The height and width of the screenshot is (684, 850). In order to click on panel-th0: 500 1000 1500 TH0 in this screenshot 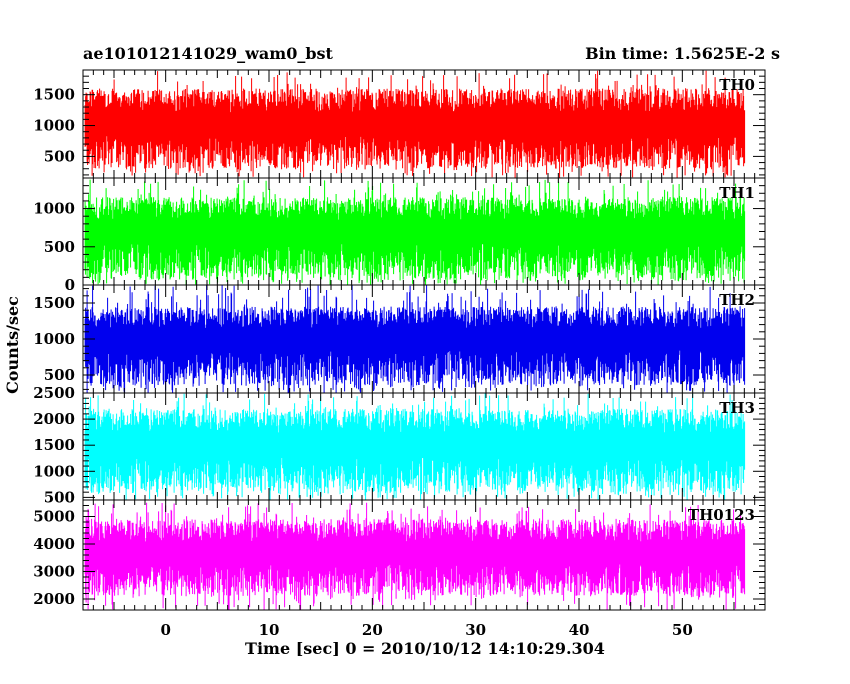, I will do `click(399, 124)`.